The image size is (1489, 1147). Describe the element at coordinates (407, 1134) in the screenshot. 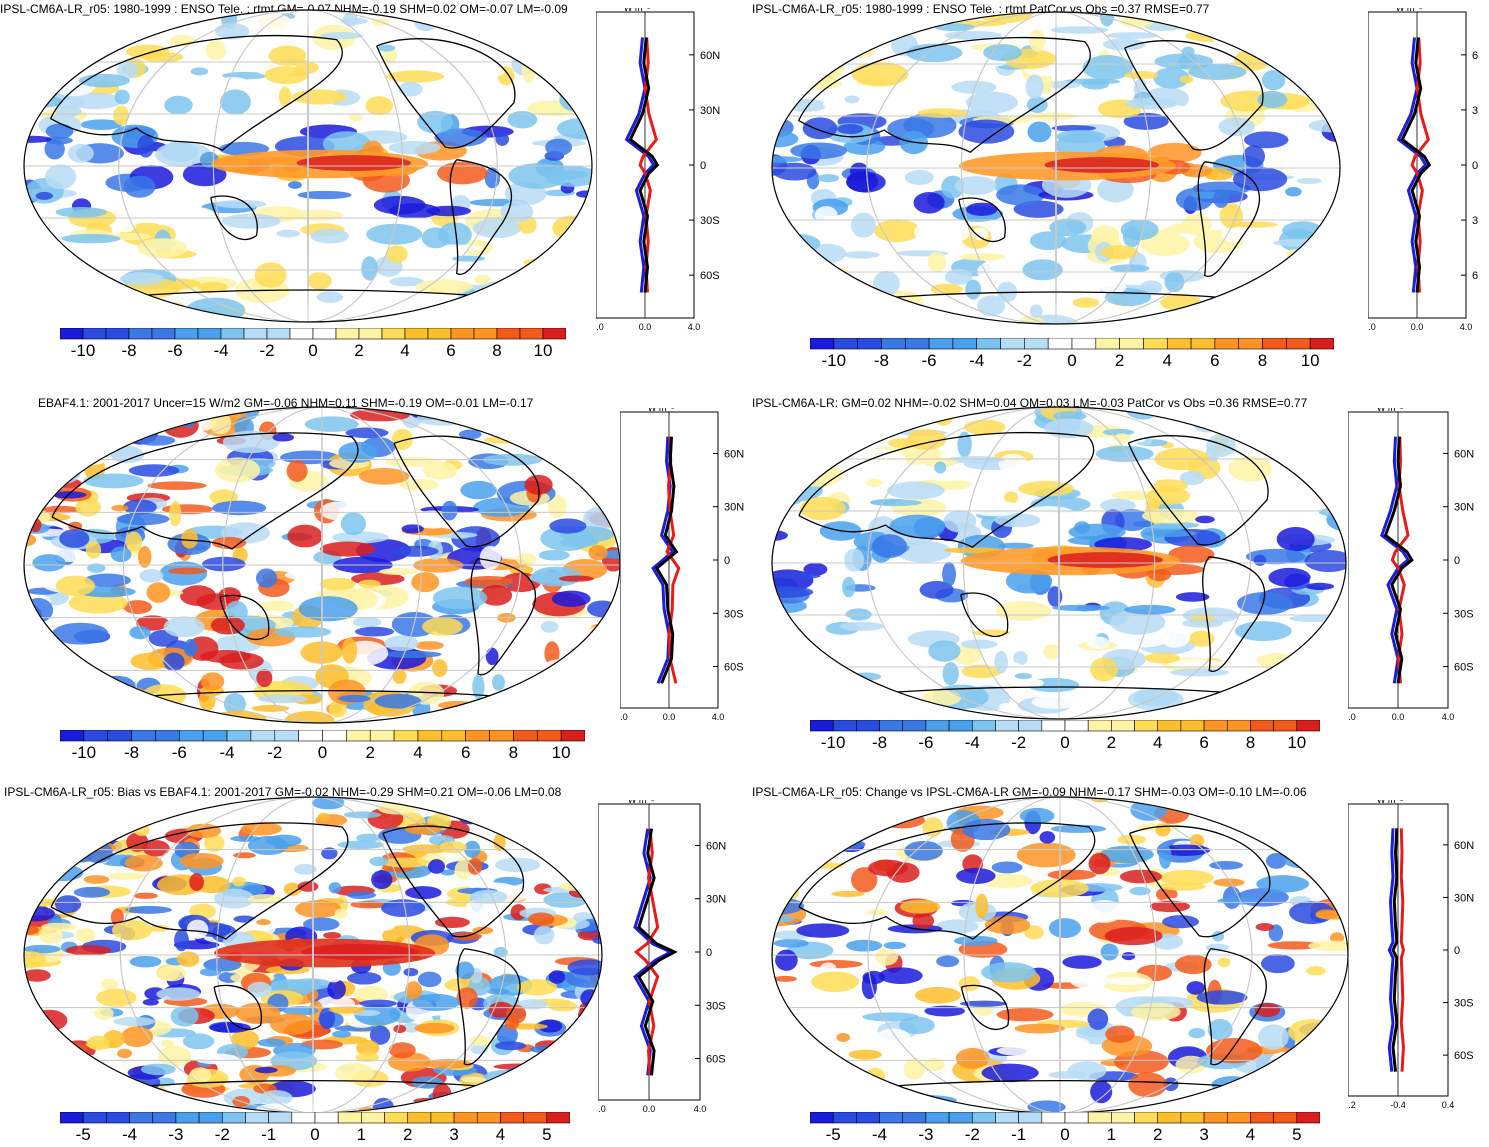

I see `colorbar-label: 2` at that location.